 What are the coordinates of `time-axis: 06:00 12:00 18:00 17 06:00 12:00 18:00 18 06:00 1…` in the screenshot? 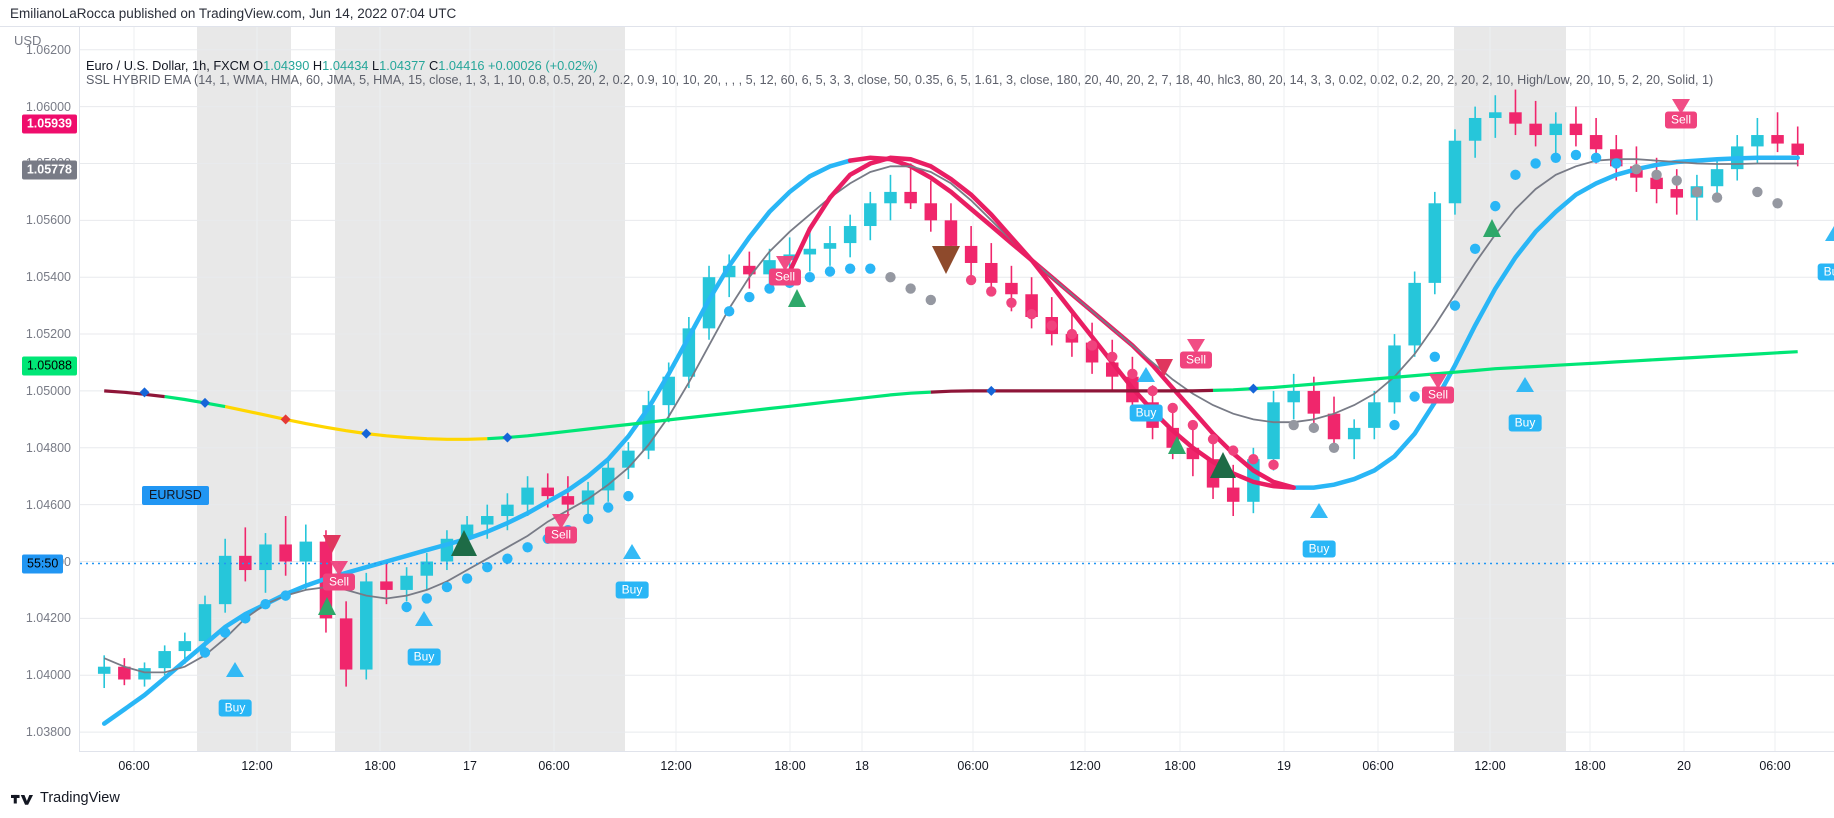 It's located at (917, 767).